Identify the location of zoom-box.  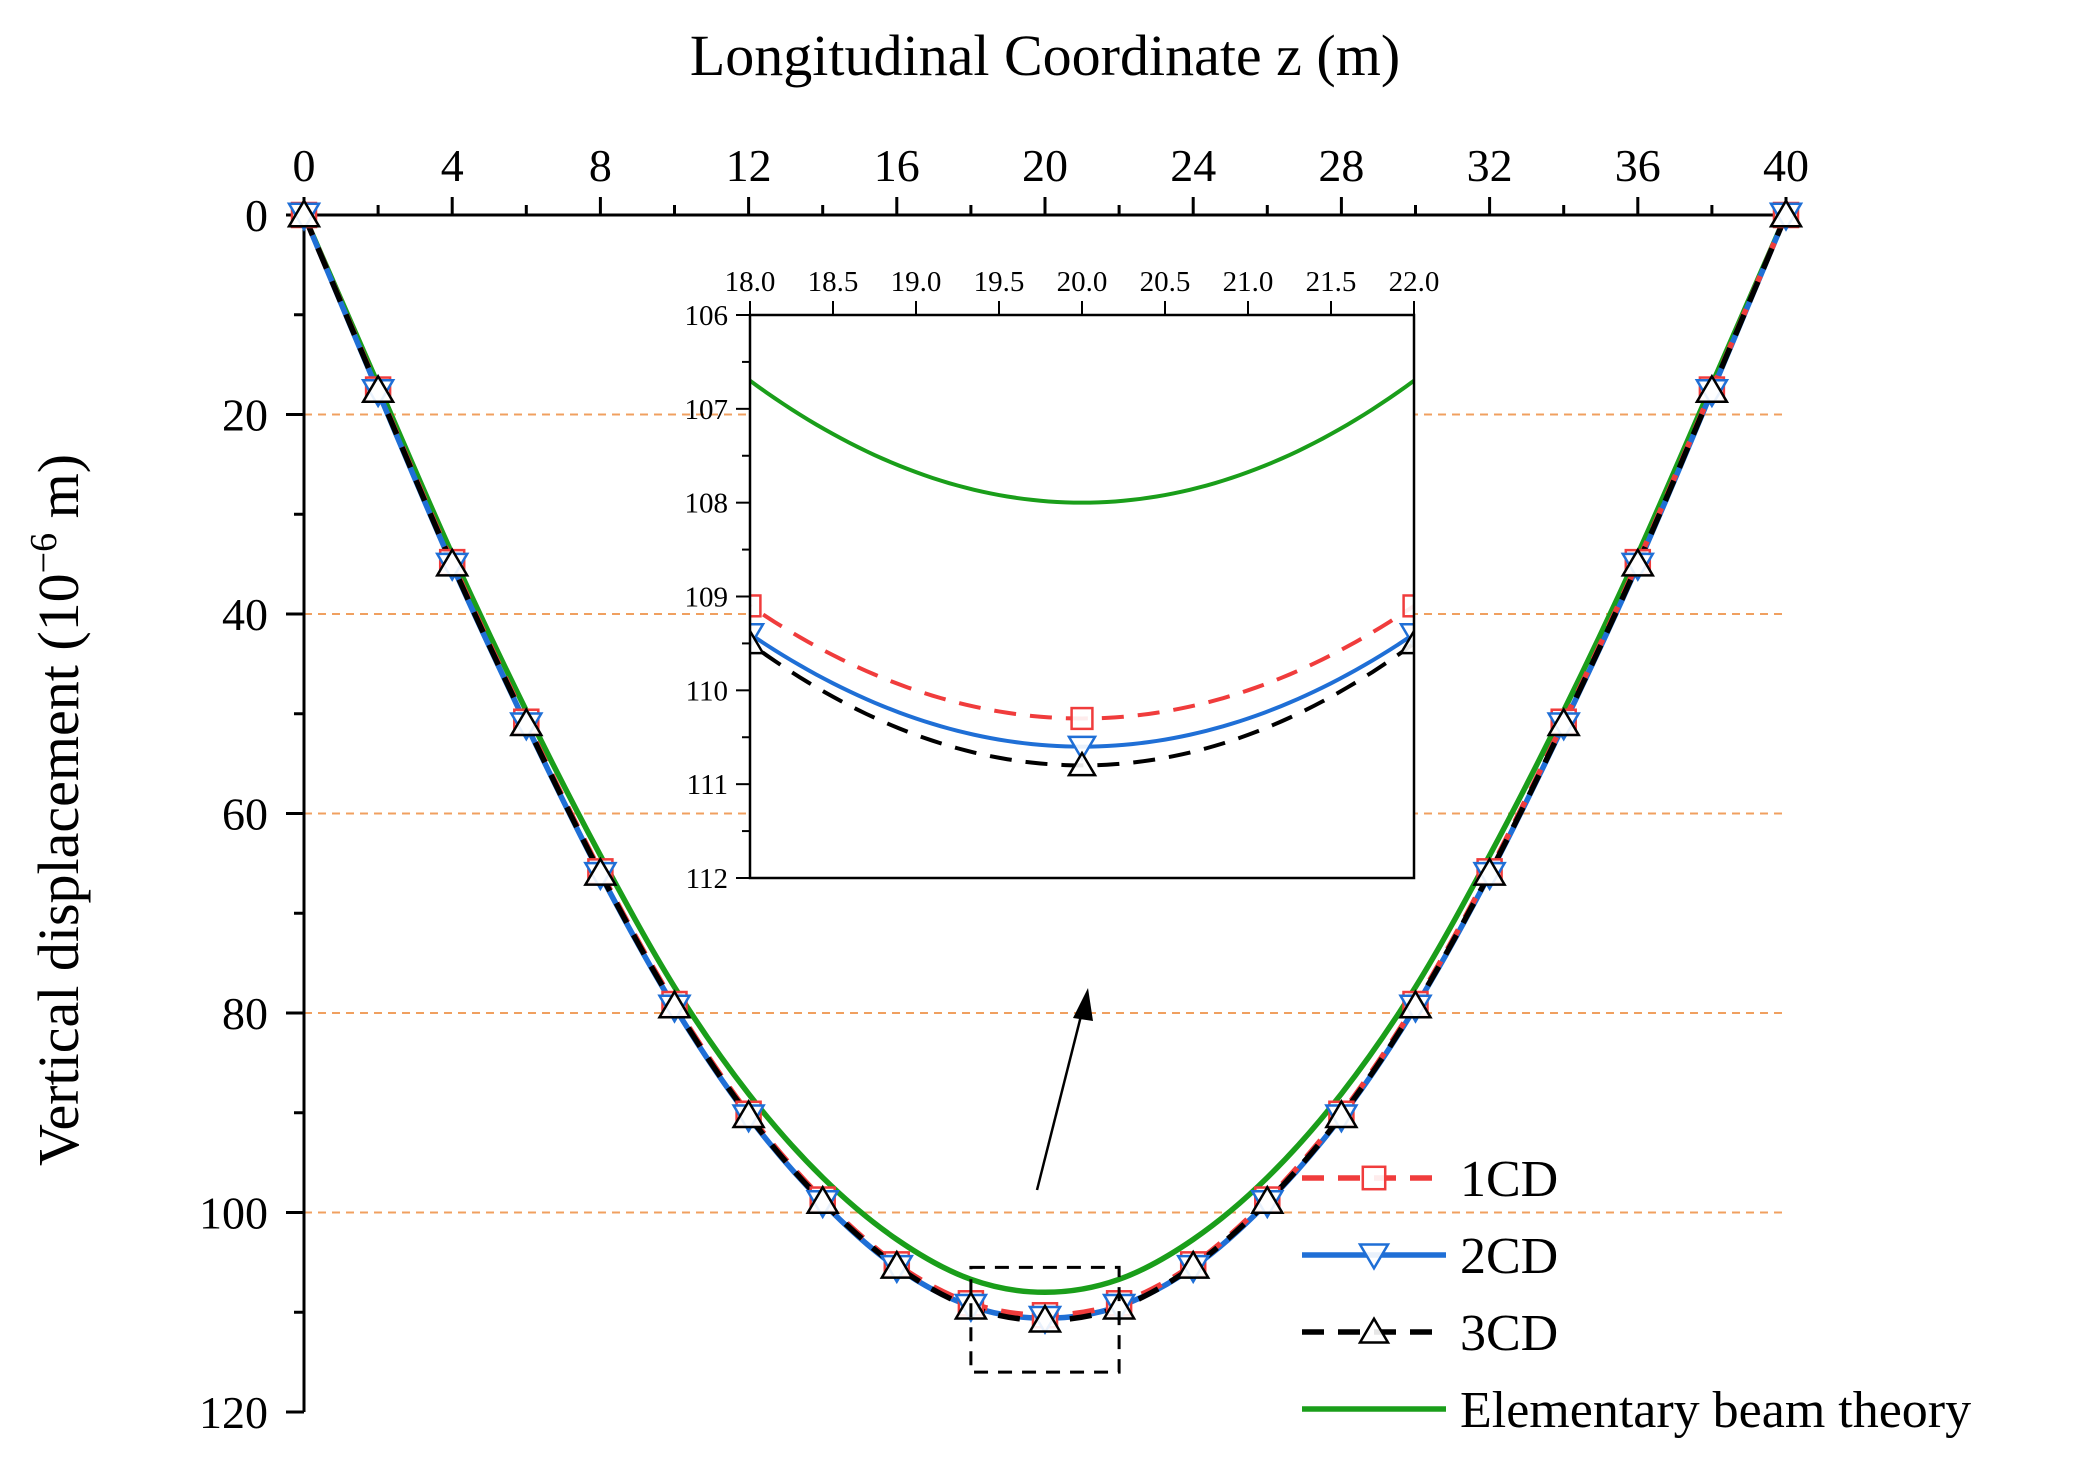
(1045, 1319).